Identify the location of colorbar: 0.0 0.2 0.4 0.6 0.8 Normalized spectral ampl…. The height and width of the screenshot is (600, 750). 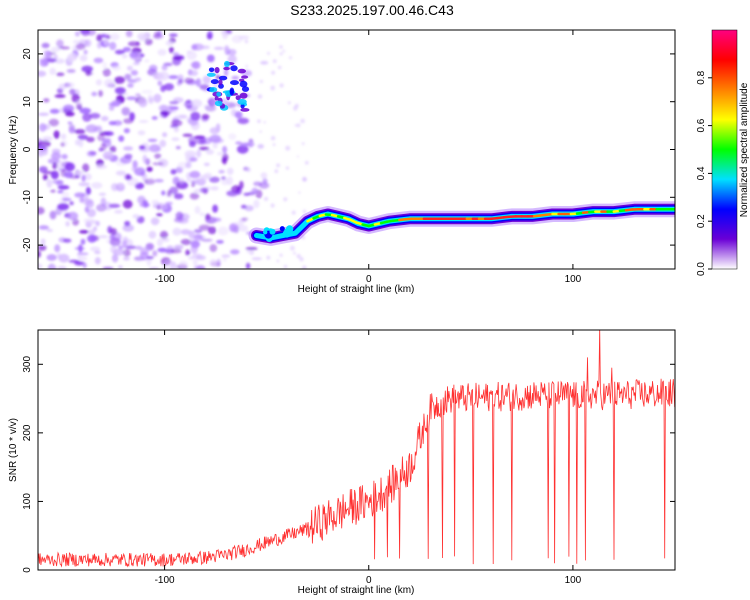
(723, 152).